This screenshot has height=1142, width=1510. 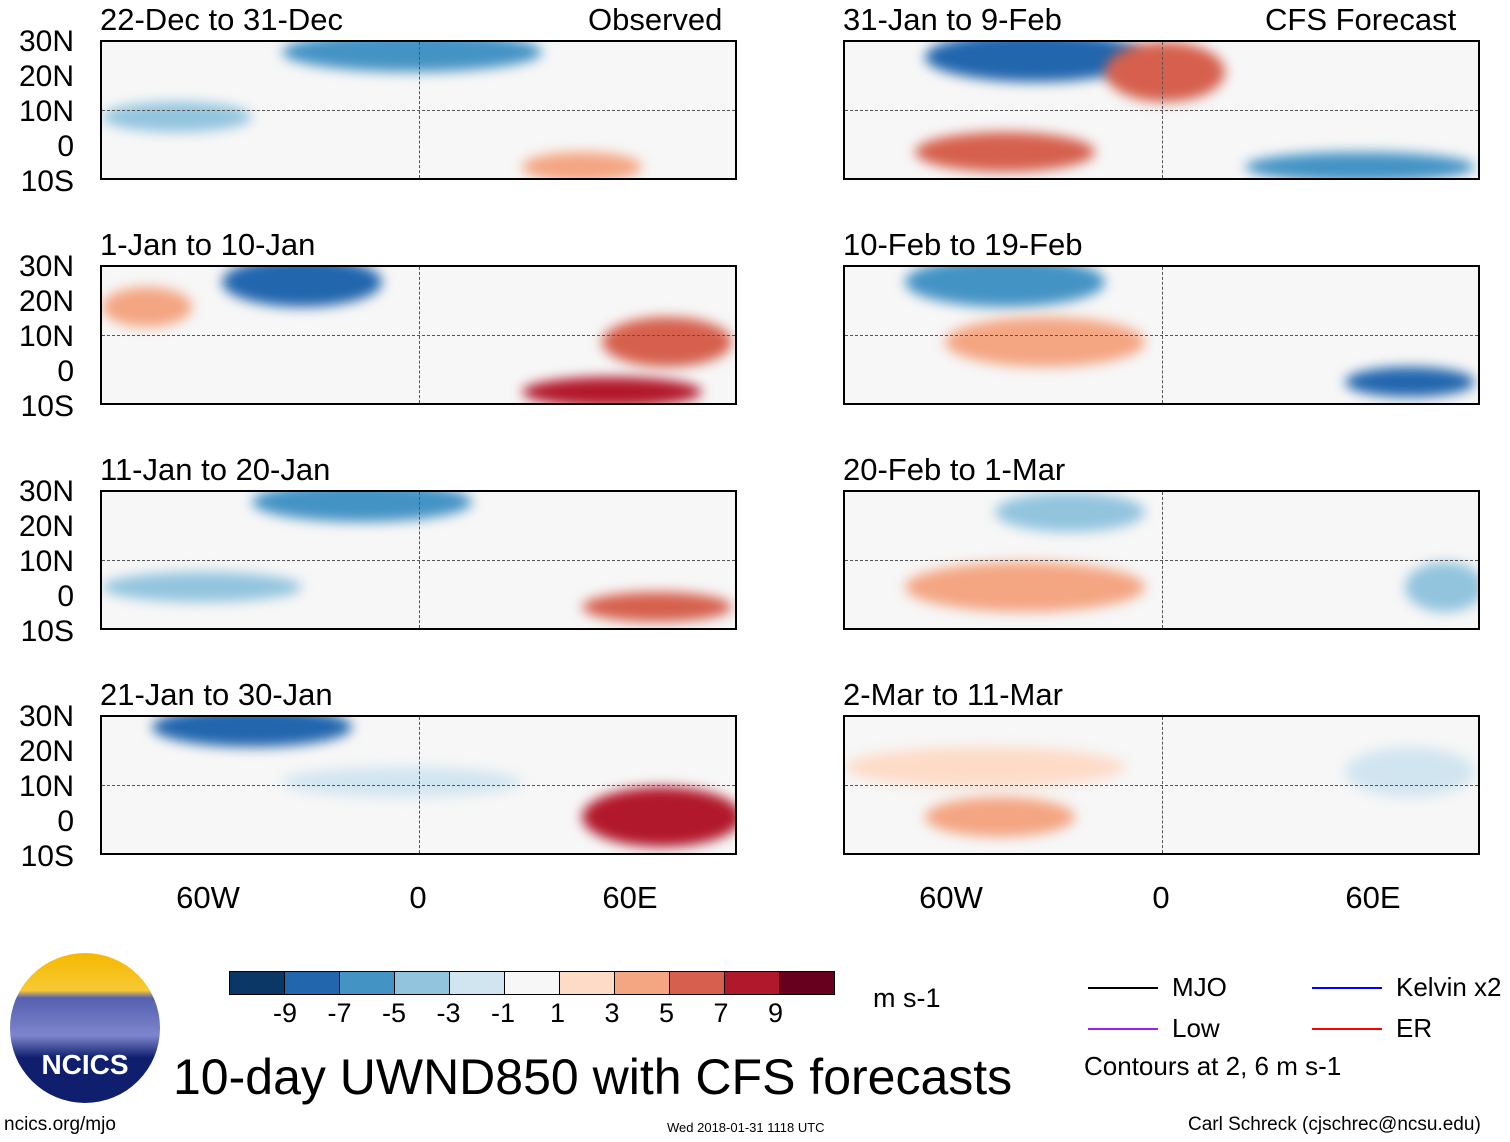 What do you see at coordinates (655, 19) in the screenshot?
I see `column-label: Observed` at bounding box center [655, 19].